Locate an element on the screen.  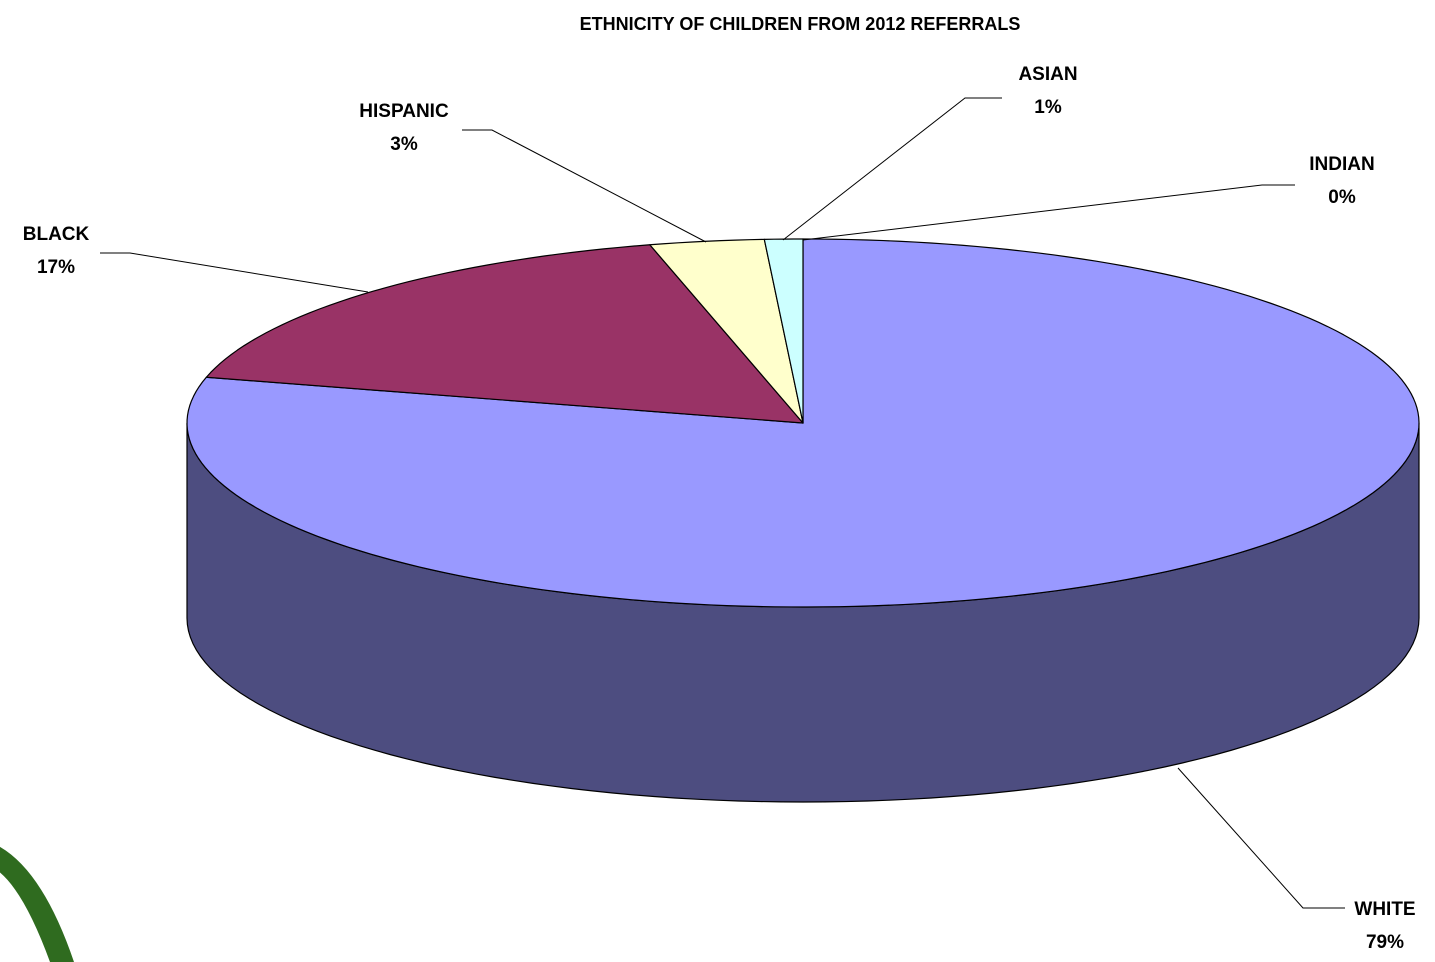
slice-label-white: WHITE is located at coordinates (1384, 909).